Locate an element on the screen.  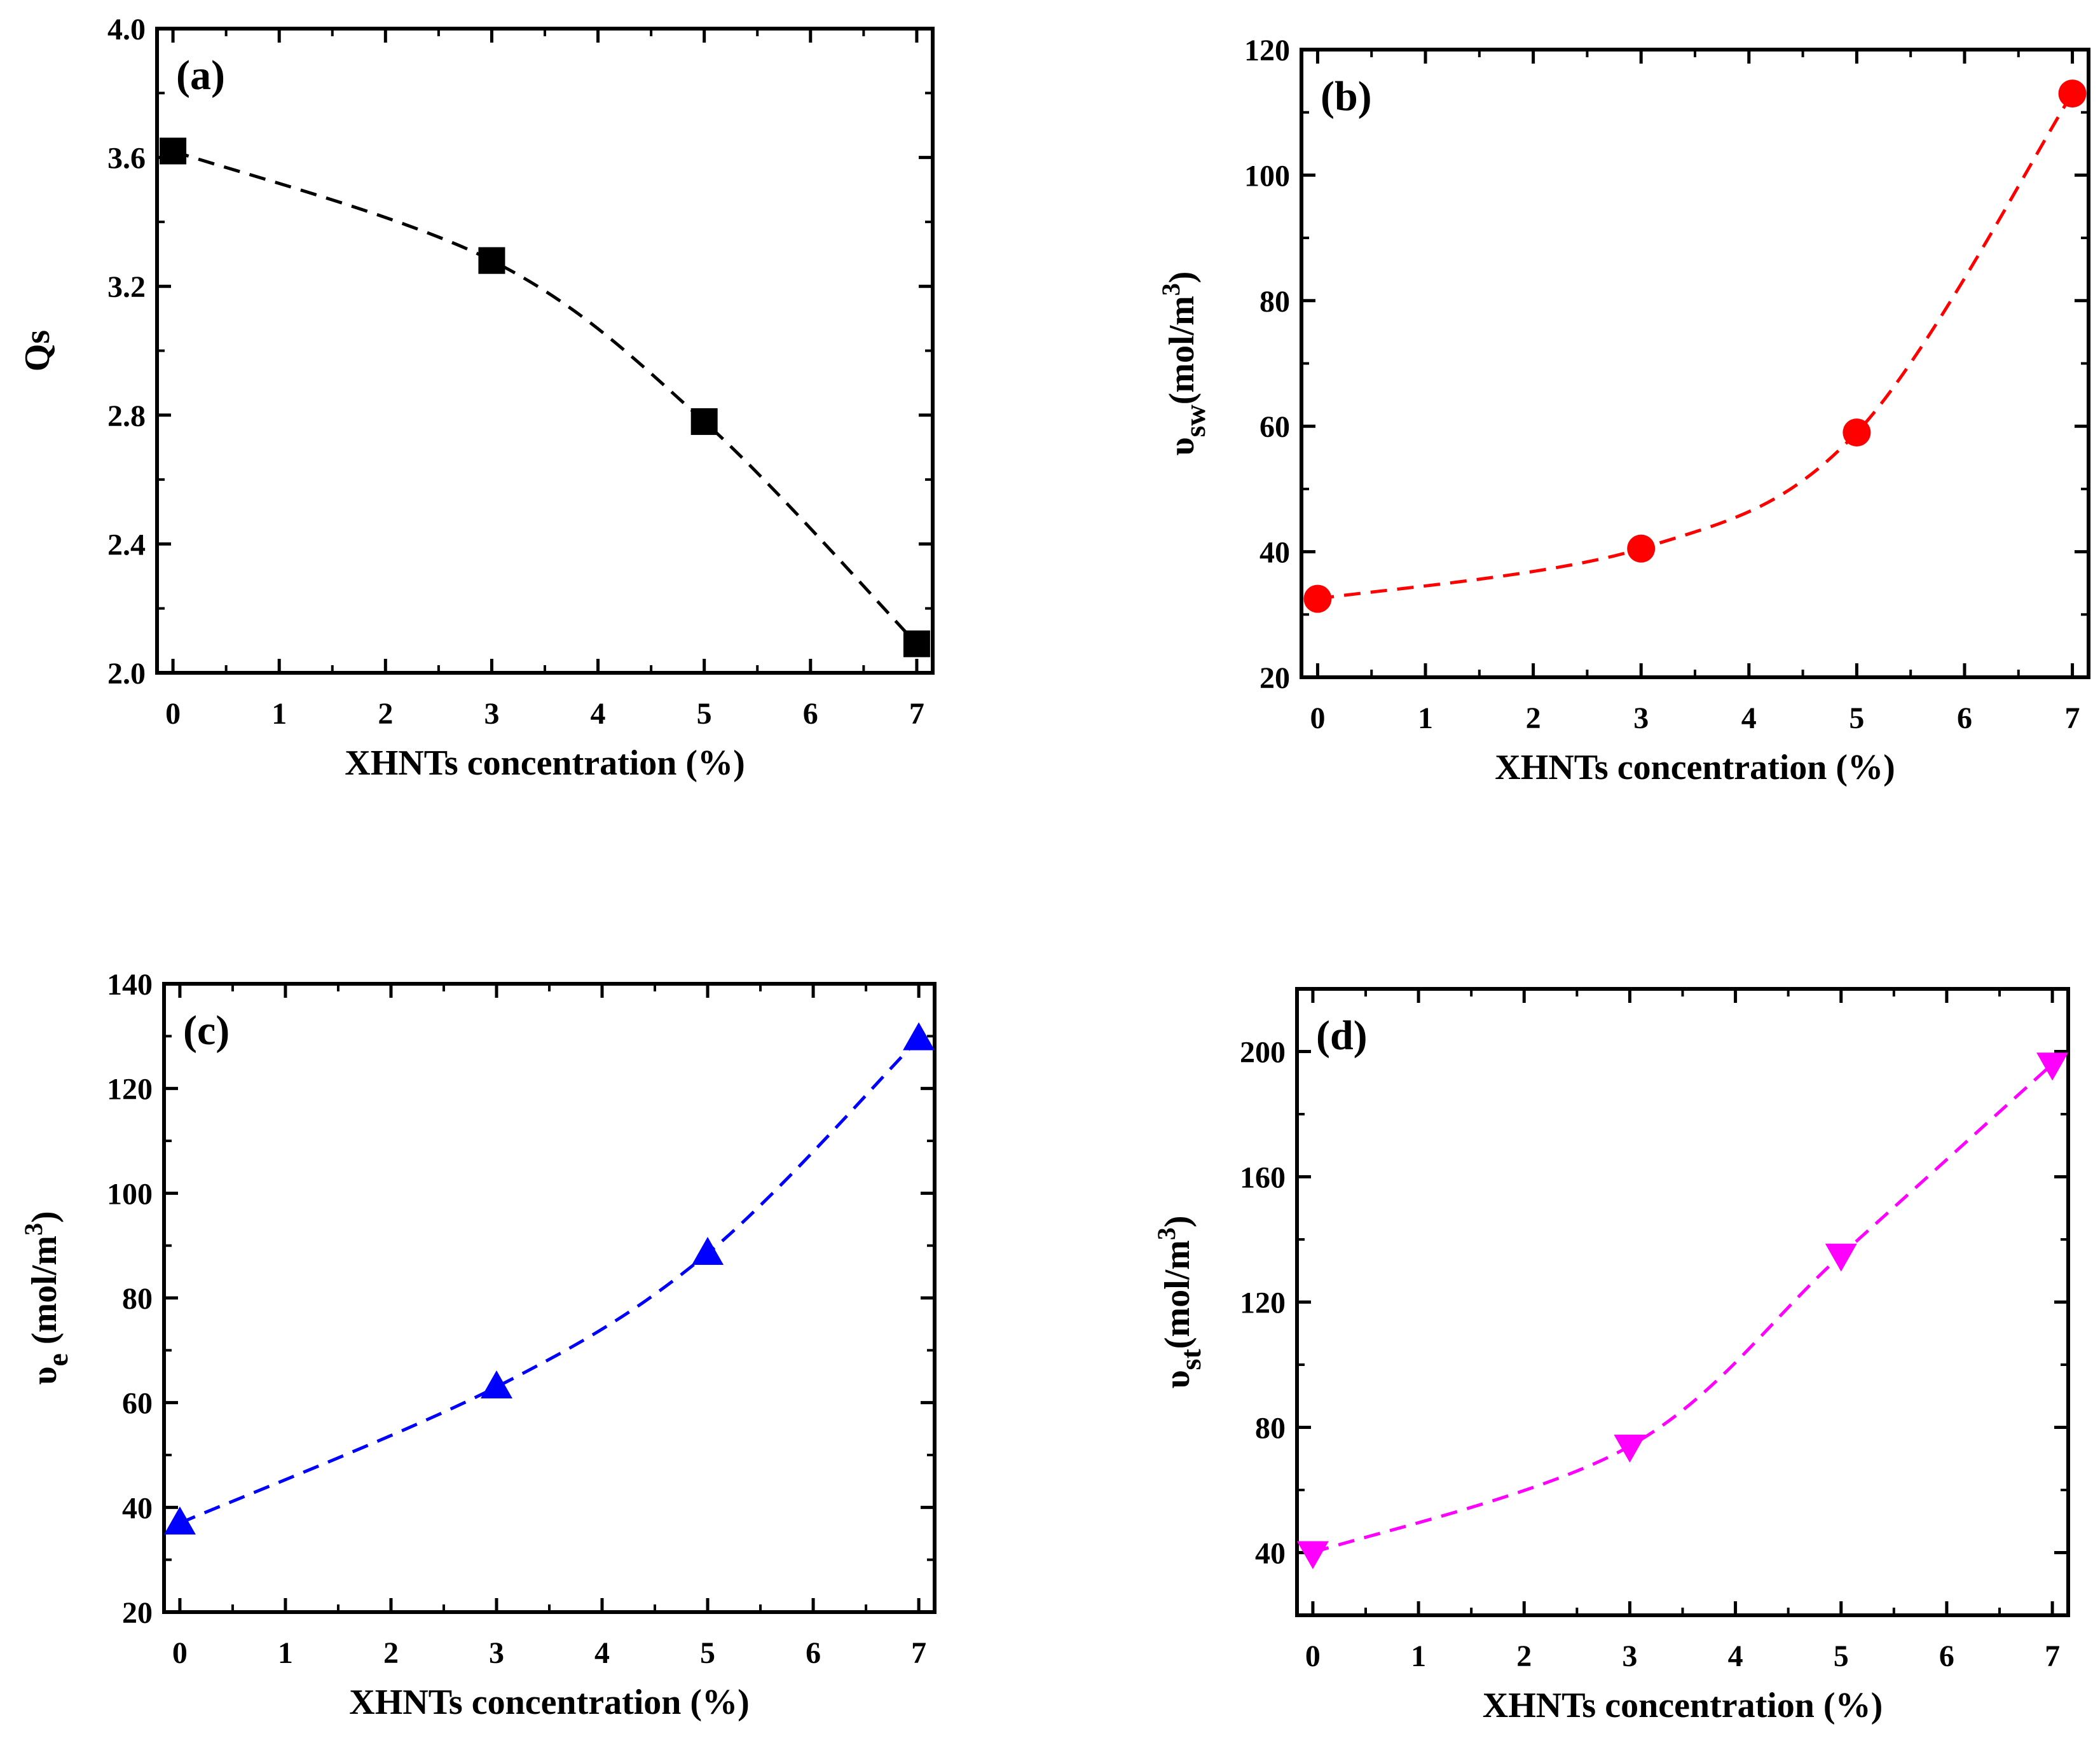
y-axis-title: υsw(mol/m3) is located at coordinates (1183, 364).